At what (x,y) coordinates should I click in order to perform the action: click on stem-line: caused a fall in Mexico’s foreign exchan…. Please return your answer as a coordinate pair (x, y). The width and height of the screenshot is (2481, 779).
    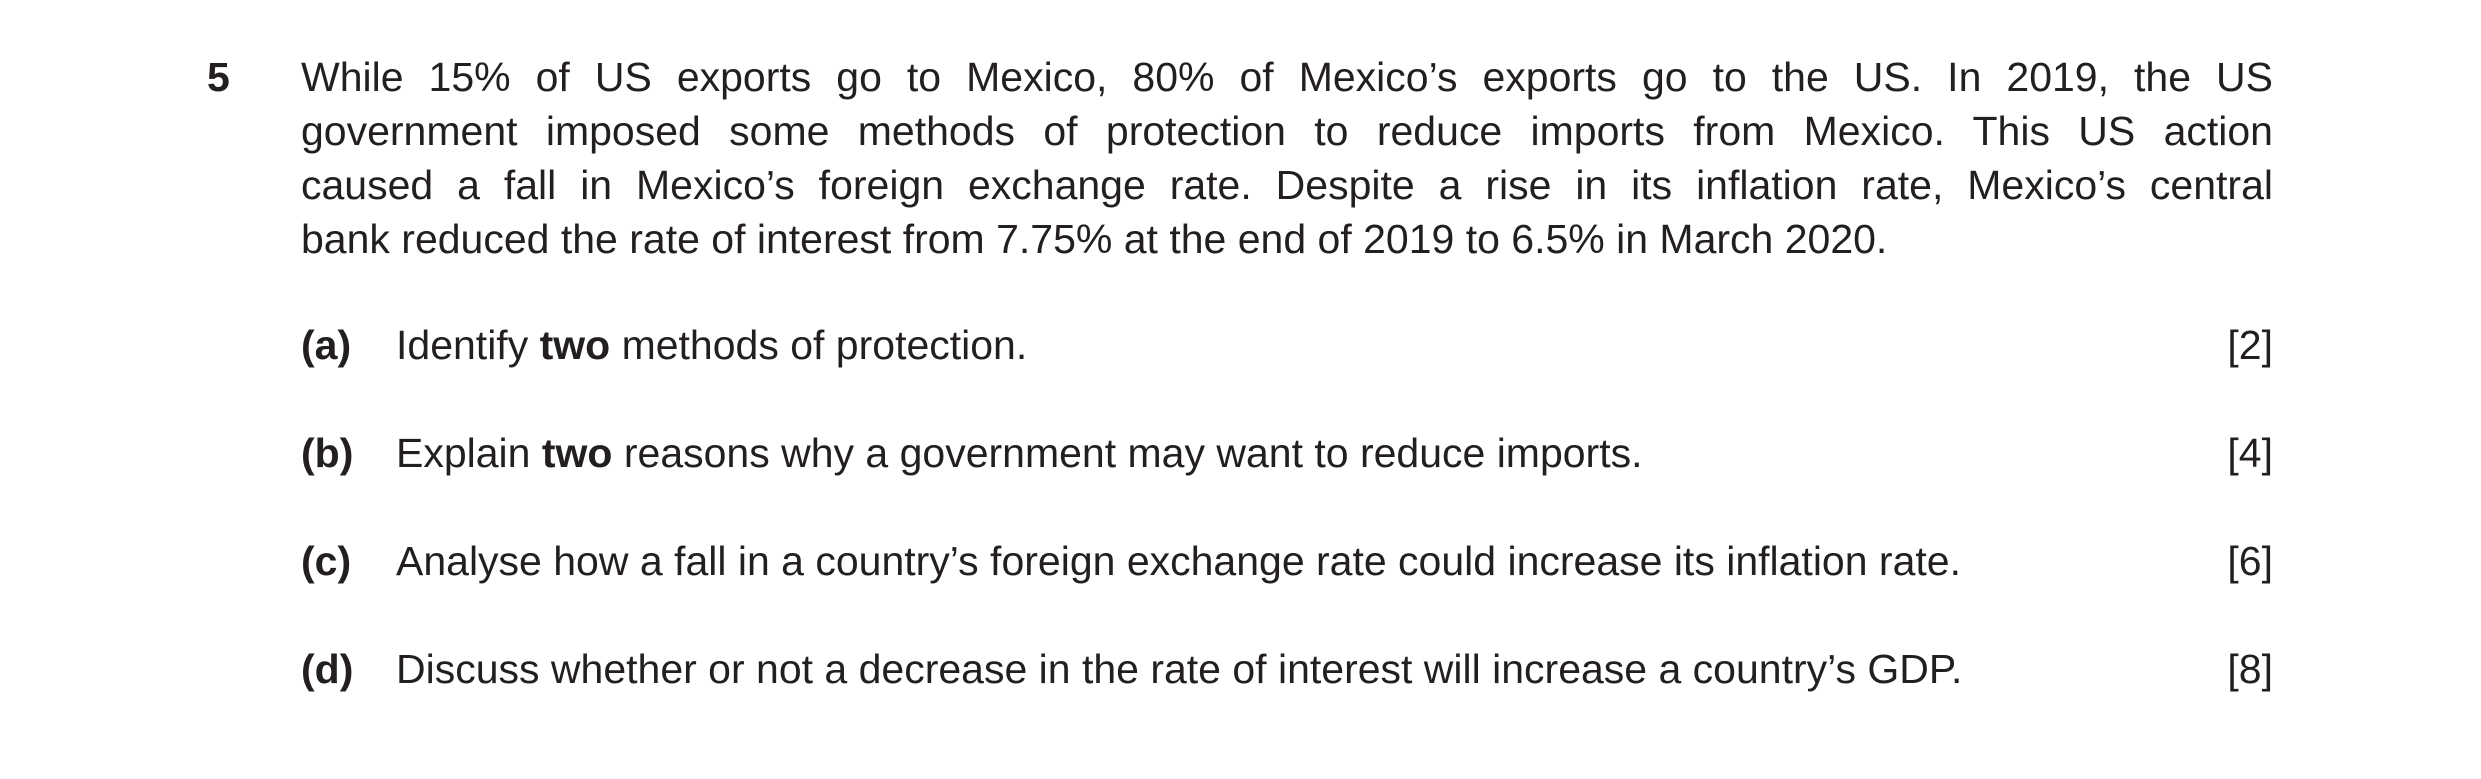
    Looking at the image, I should click on (1287, 185).